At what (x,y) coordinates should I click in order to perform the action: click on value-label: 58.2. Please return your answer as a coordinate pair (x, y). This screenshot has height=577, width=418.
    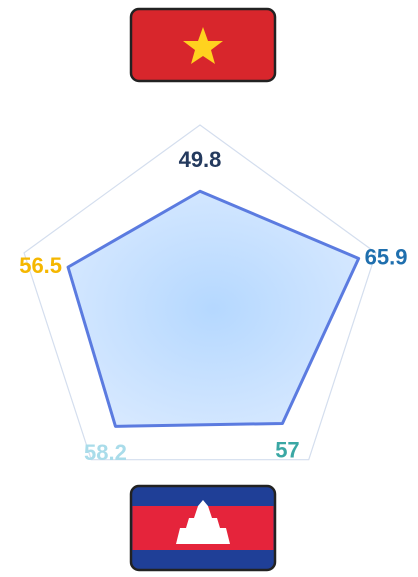
    Looking at the image, I should click on (105, 452).